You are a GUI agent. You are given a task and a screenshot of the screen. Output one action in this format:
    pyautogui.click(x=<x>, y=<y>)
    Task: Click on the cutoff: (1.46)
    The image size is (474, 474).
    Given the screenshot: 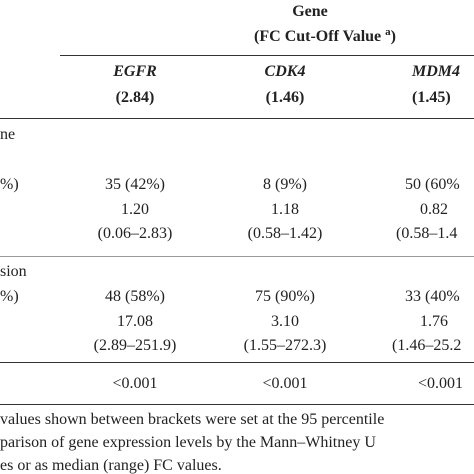 What is the action you would take?
    pyautogui.click(x=285, y=97)
    